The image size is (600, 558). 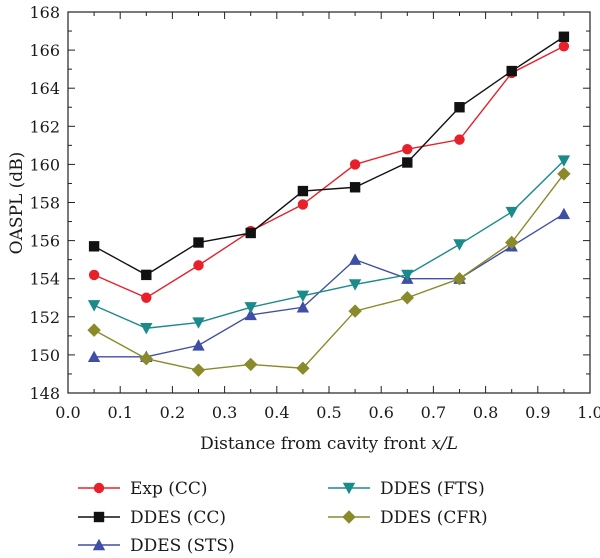 What do you see at coordinates (328, 412) in the screenshot?
I see `x-tick-label: 0.5` at bounding box center [328, 412].